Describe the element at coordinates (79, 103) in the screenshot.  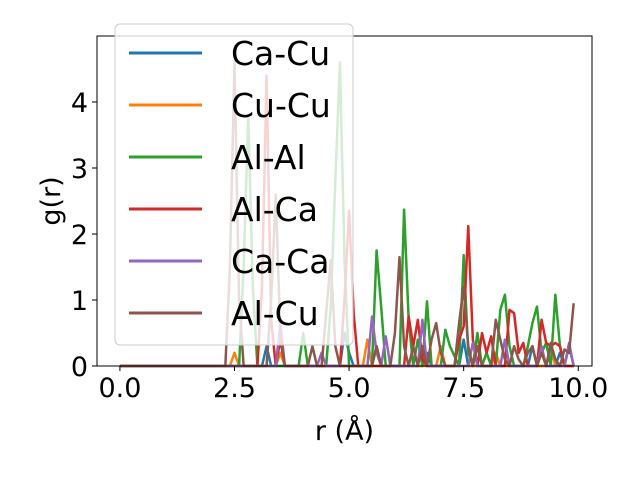
I see `y-tick-label: 4` at that location.